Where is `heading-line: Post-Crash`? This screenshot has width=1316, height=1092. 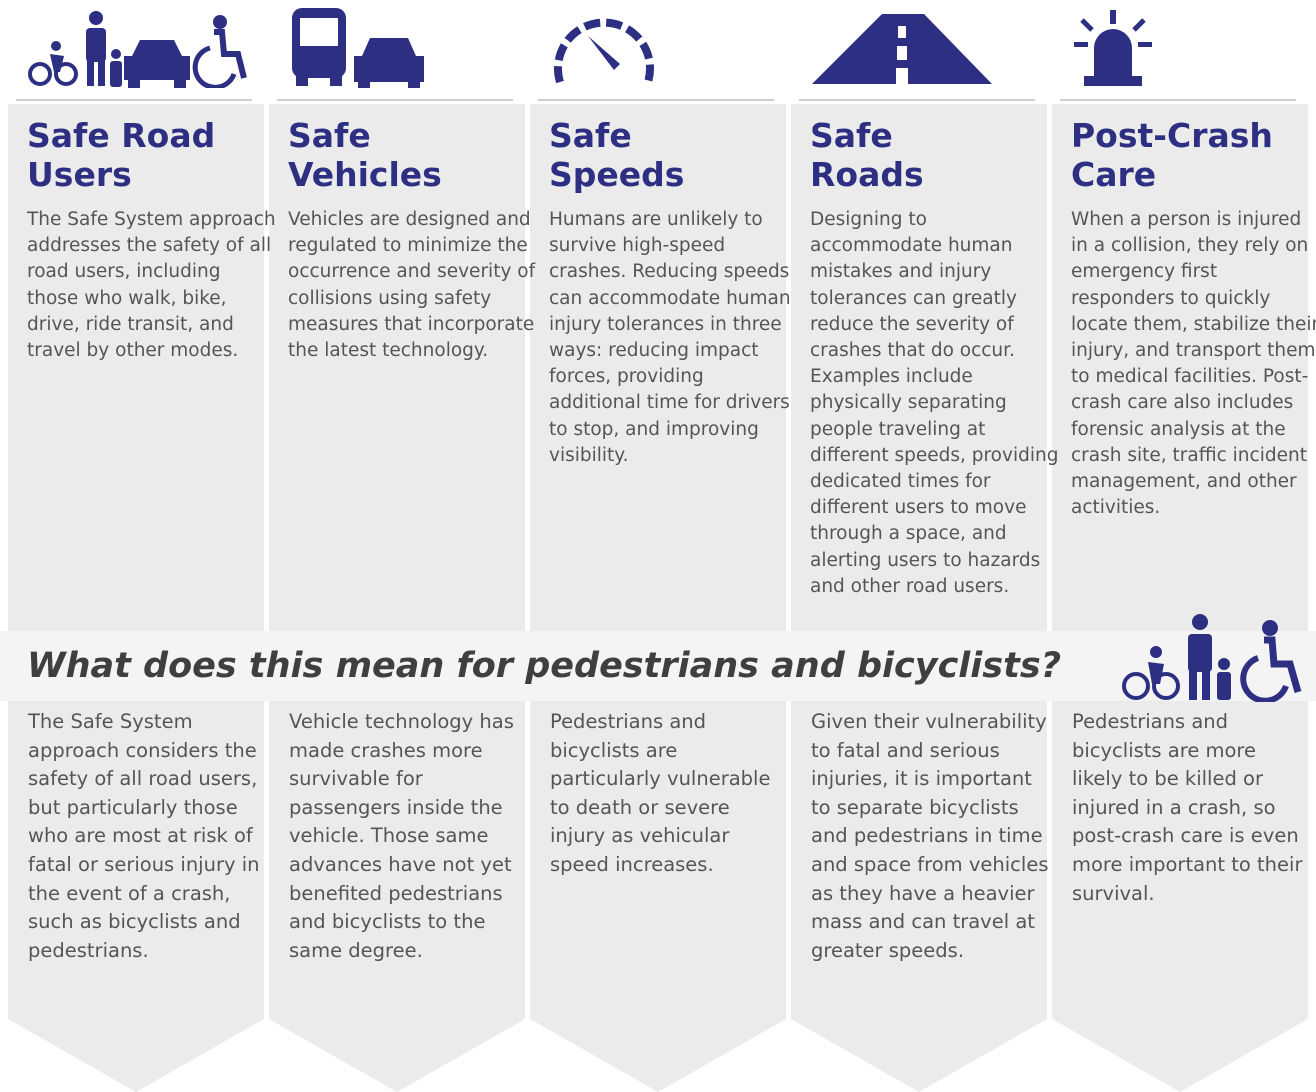 heading-line: Post-Crash is located at coordinates (1172, 135).